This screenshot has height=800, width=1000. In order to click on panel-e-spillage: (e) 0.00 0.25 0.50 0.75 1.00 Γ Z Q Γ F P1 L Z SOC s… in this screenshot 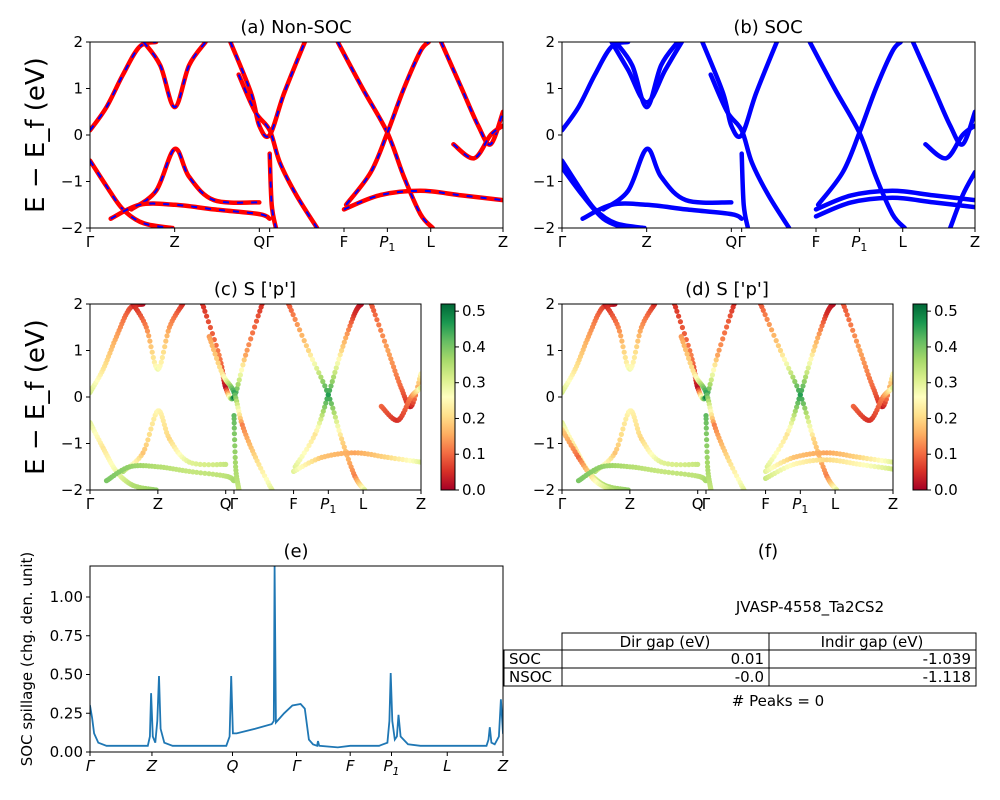, I will do `click(263, 659)`.